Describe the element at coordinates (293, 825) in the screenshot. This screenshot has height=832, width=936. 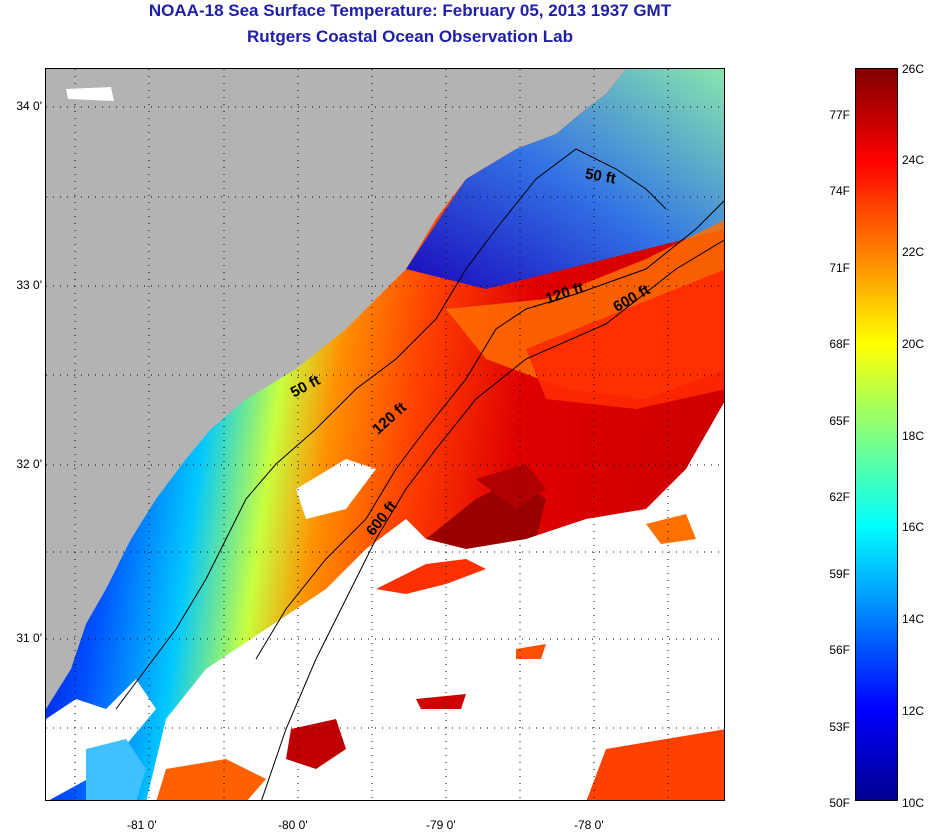
I see `lon-label-80: -80 0'` at that location.